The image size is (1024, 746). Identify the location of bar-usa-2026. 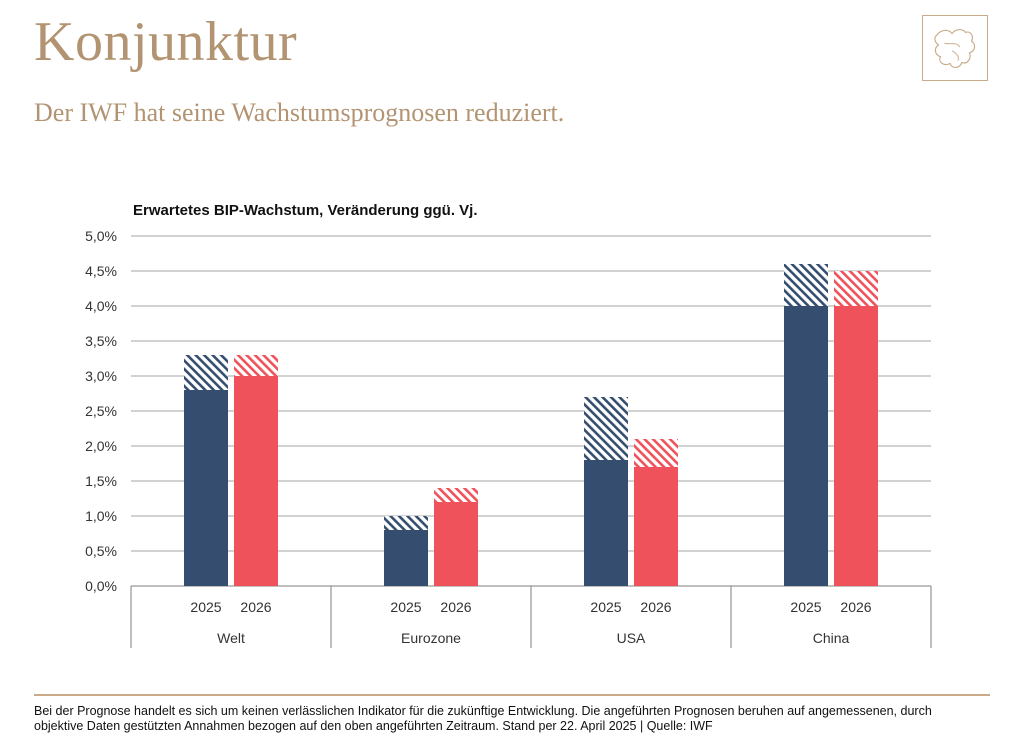
(656, 526).